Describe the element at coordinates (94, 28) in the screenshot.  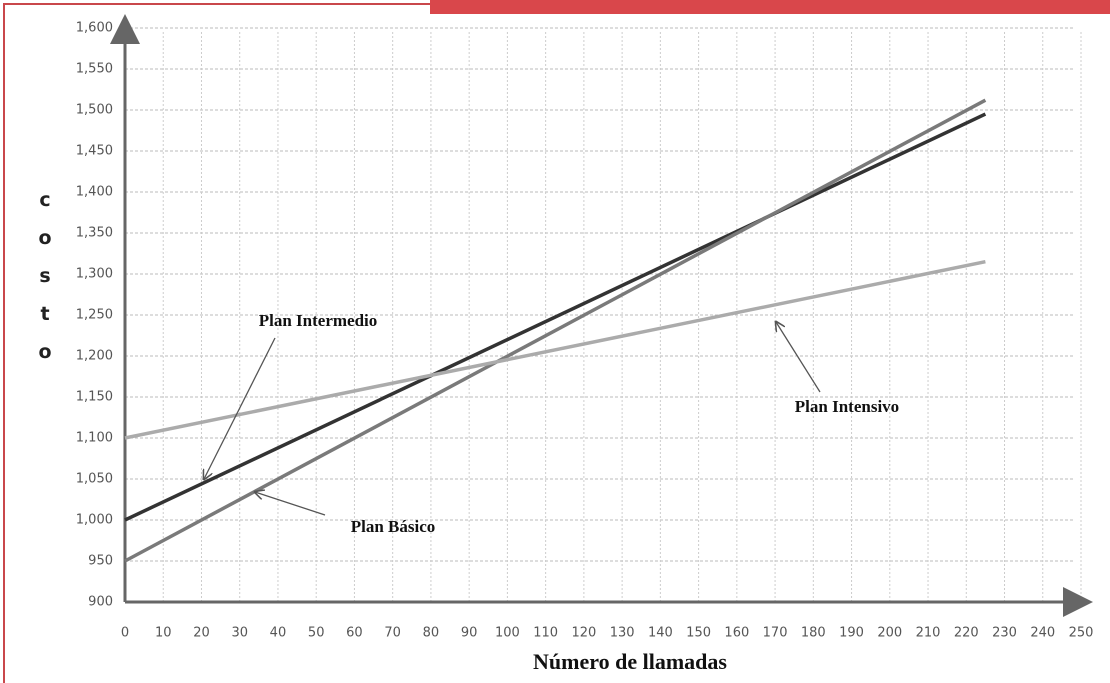
I see `y-tick-label: 1,600` at that location.